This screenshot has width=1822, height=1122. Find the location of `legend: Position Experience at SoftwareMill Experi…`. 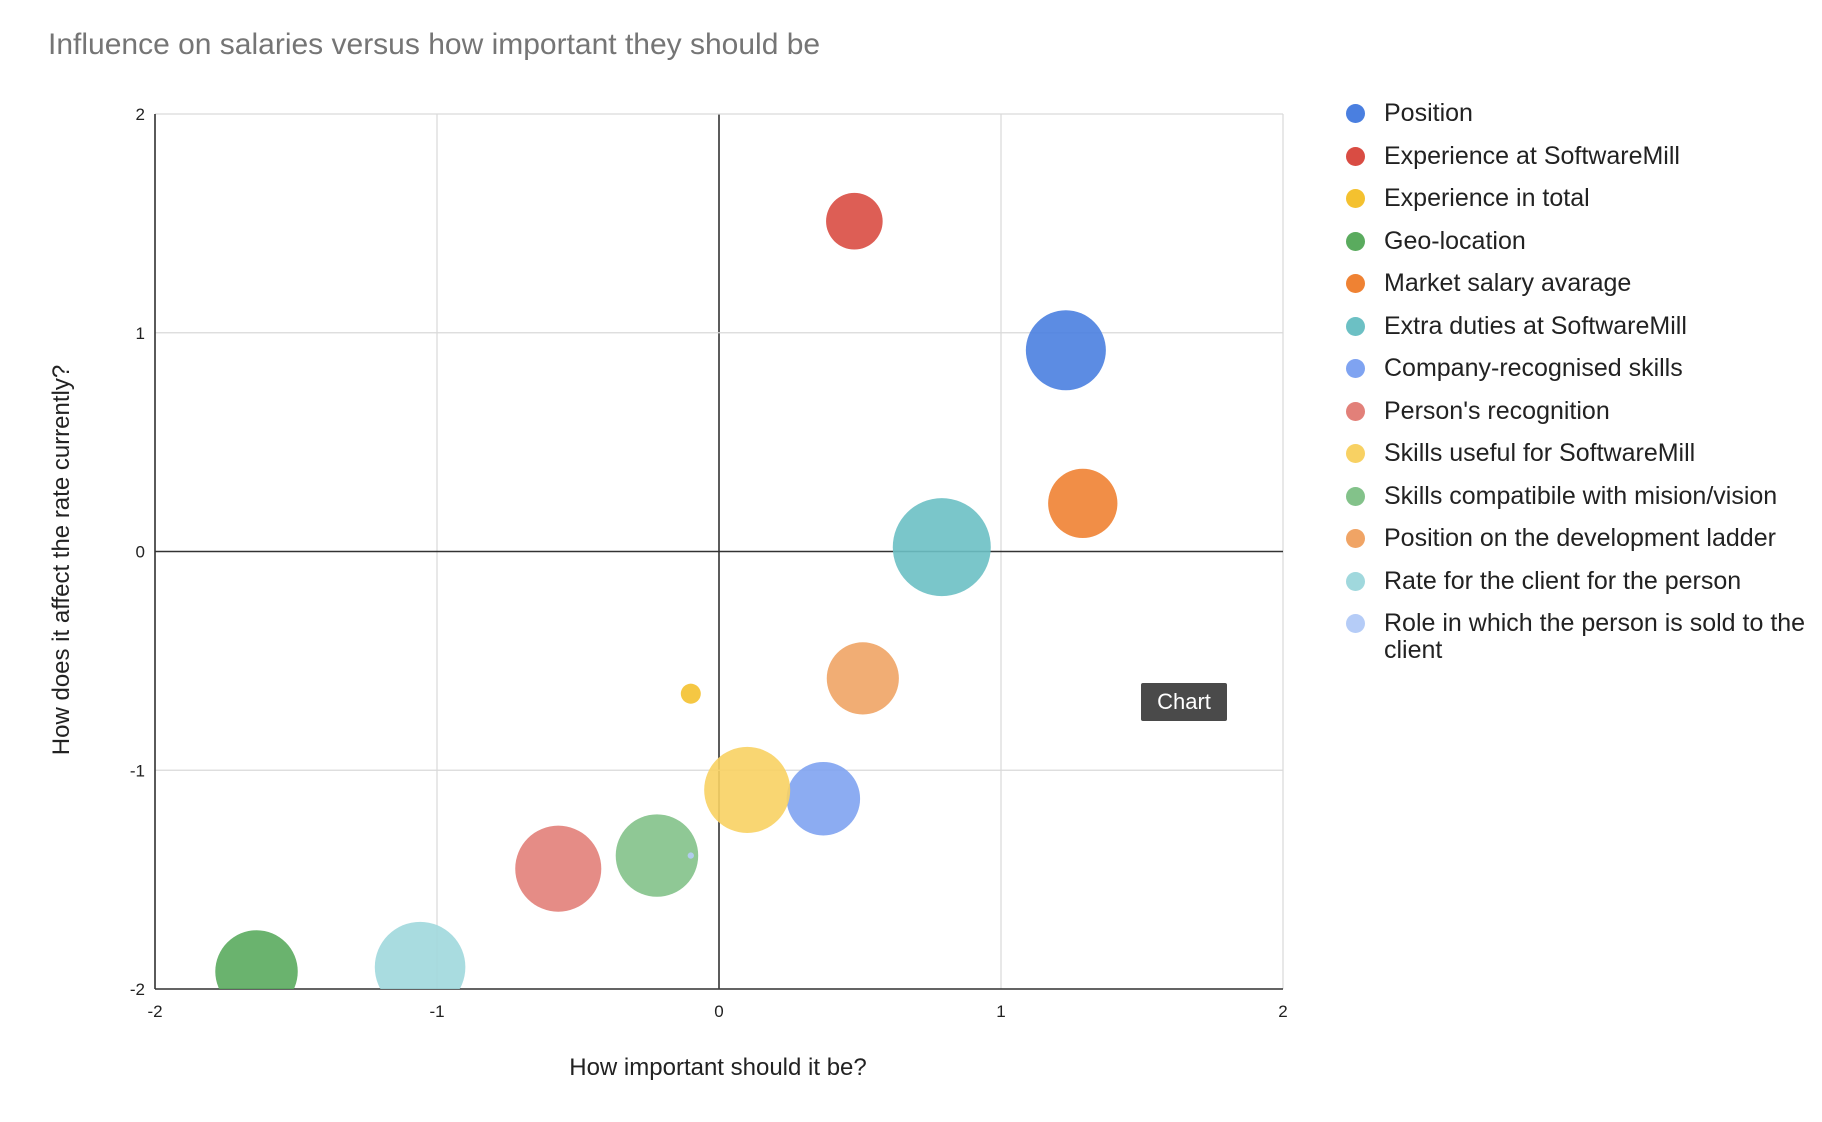

legend: Position Experience at SoftwareMill Experi… is located at coordinates (1581, 390).